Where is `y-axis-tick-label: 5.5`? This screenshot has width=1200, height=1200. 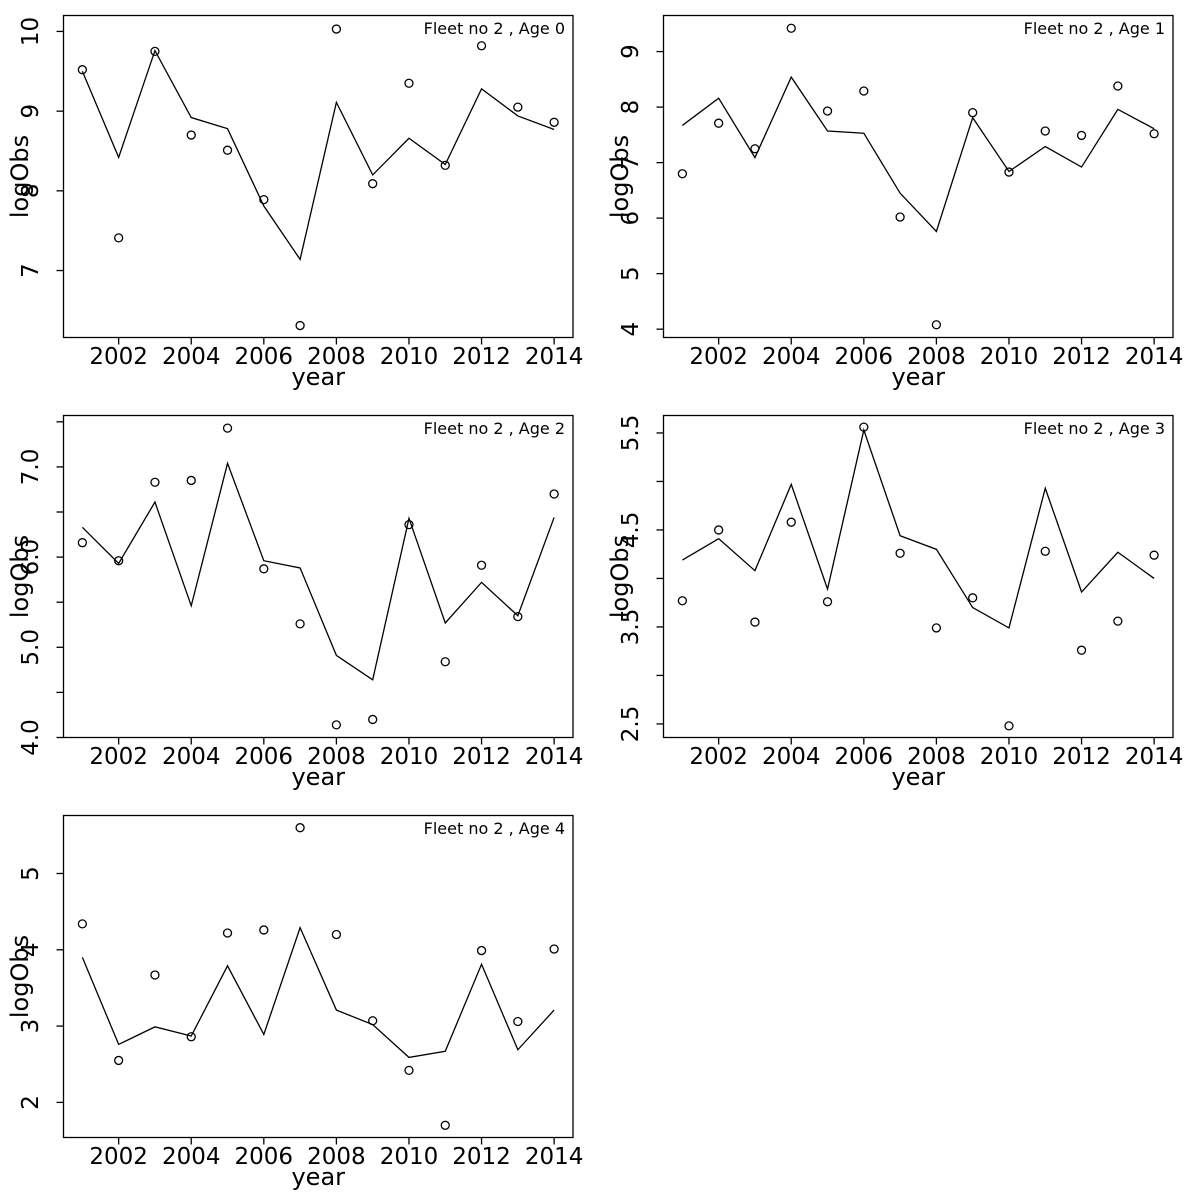 y-axis-tick-label: 5.5 is located at coordinates (631, 433).